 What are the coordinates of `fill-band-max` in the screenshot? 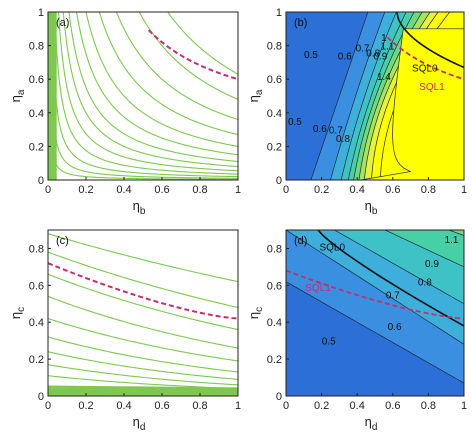 It's located at (412, 104).